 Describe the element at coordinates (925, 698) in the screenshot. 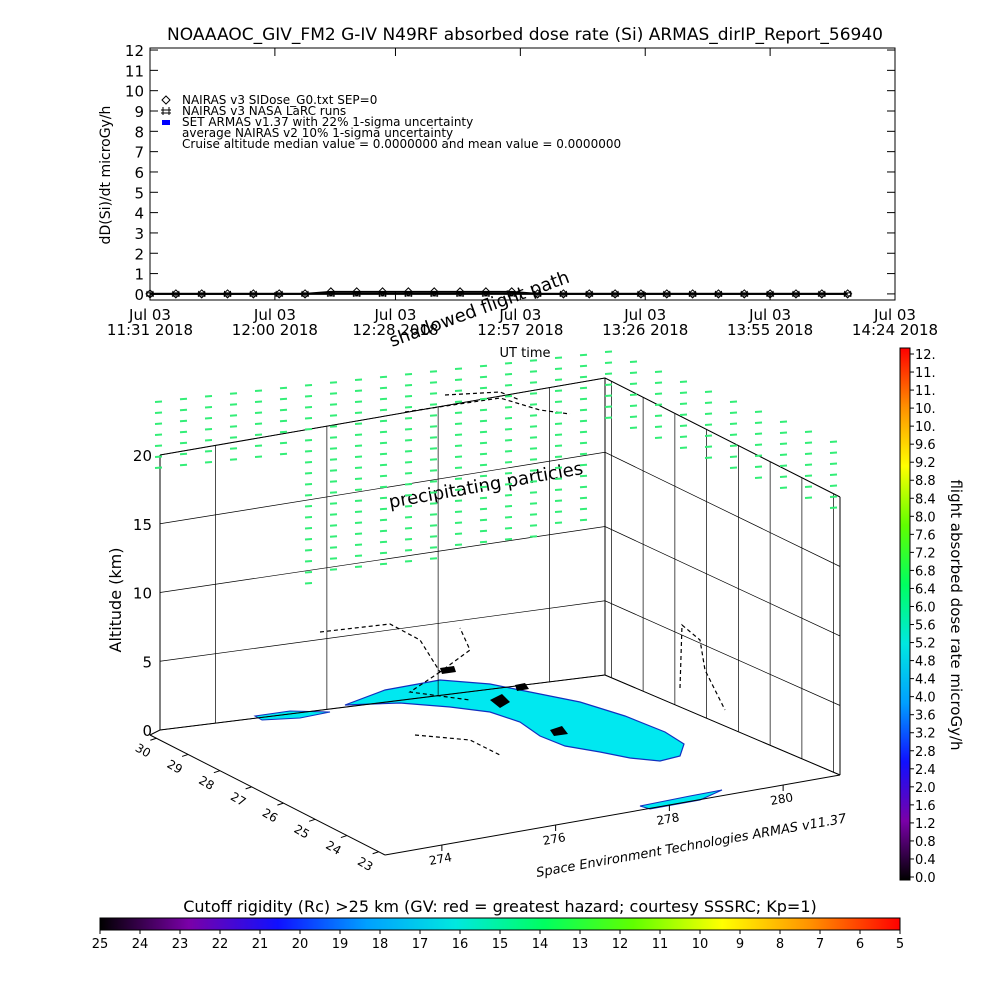

I see `colorbar-tick-label: 4.0` at that location.